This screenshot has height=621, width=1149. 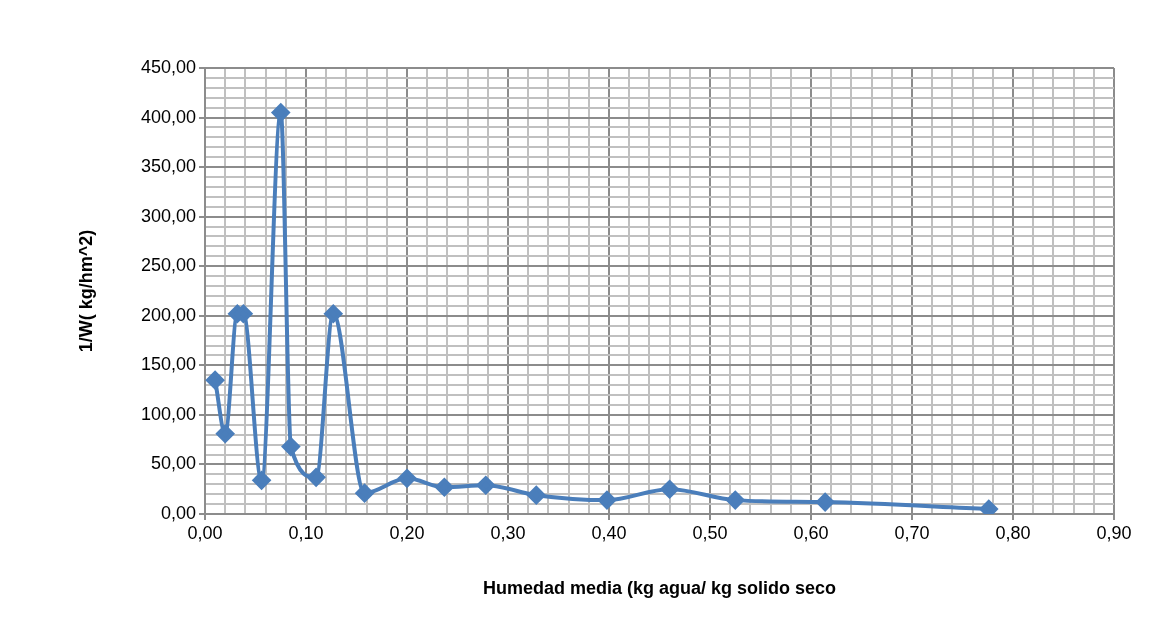 What do you see at coordinates (168, 166) in the screenshot?
I see `y-tick-label: 350,00` at bounding box center [168, 166].